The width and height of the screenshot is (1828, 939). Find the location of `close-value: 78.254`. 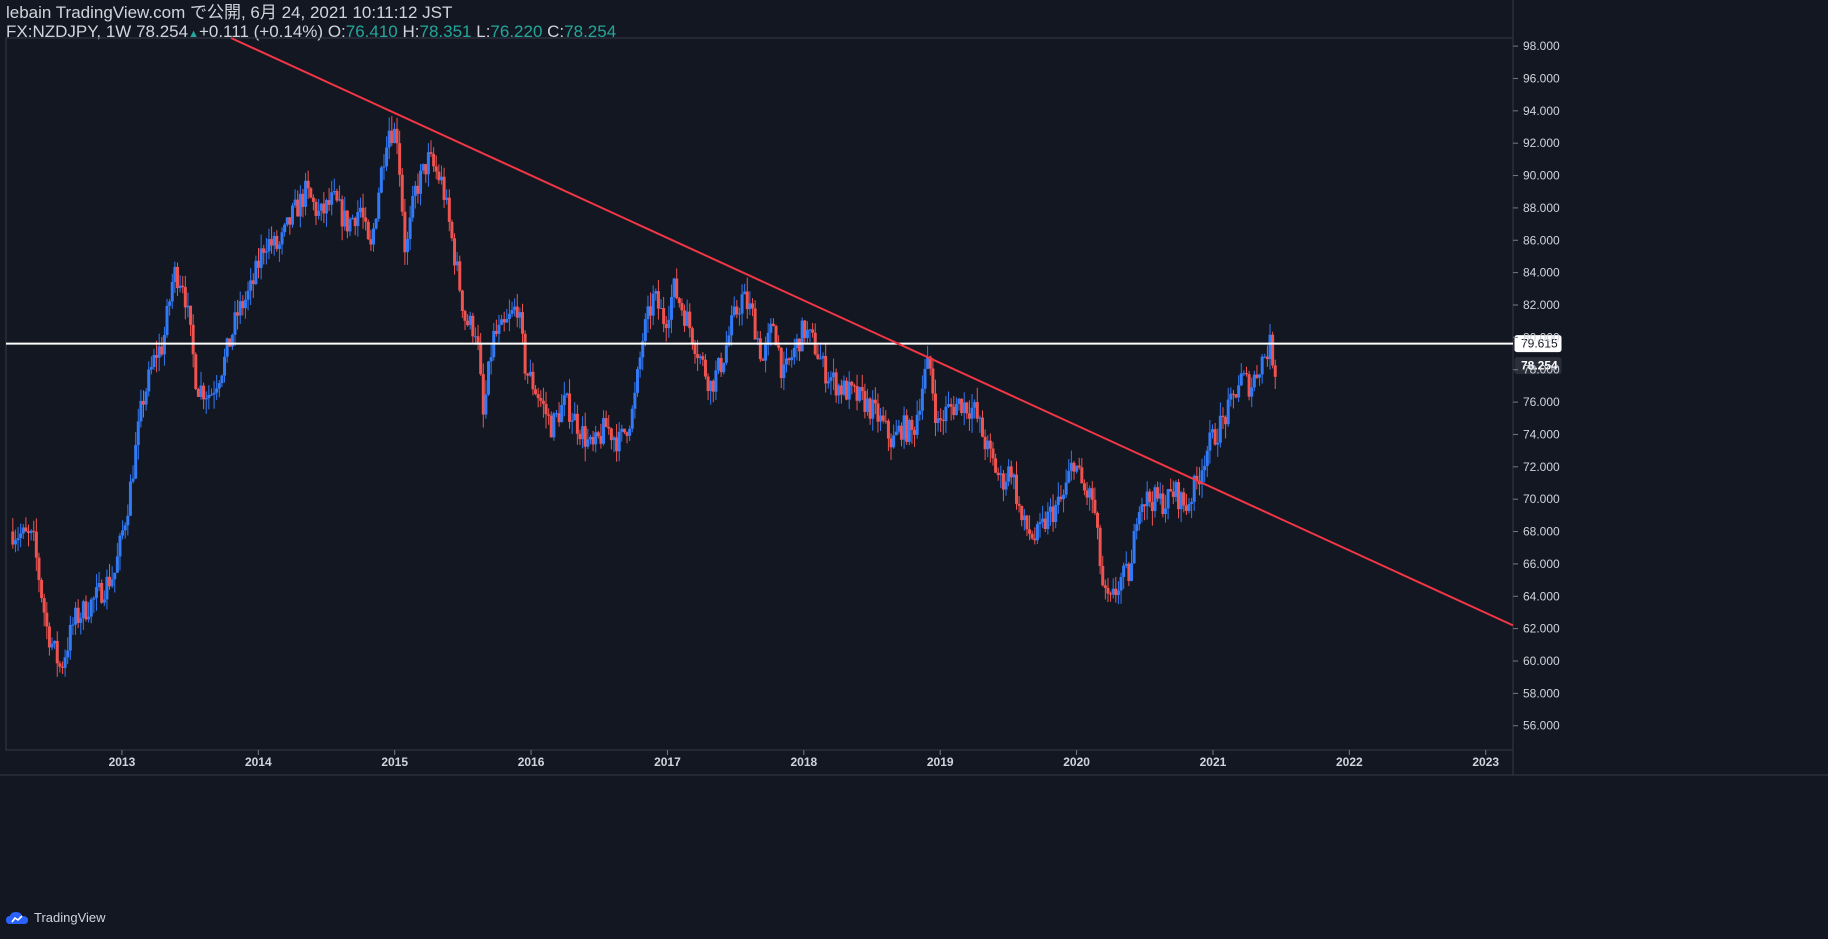

close-value: 78.254 is located at coordinates (590, 31).